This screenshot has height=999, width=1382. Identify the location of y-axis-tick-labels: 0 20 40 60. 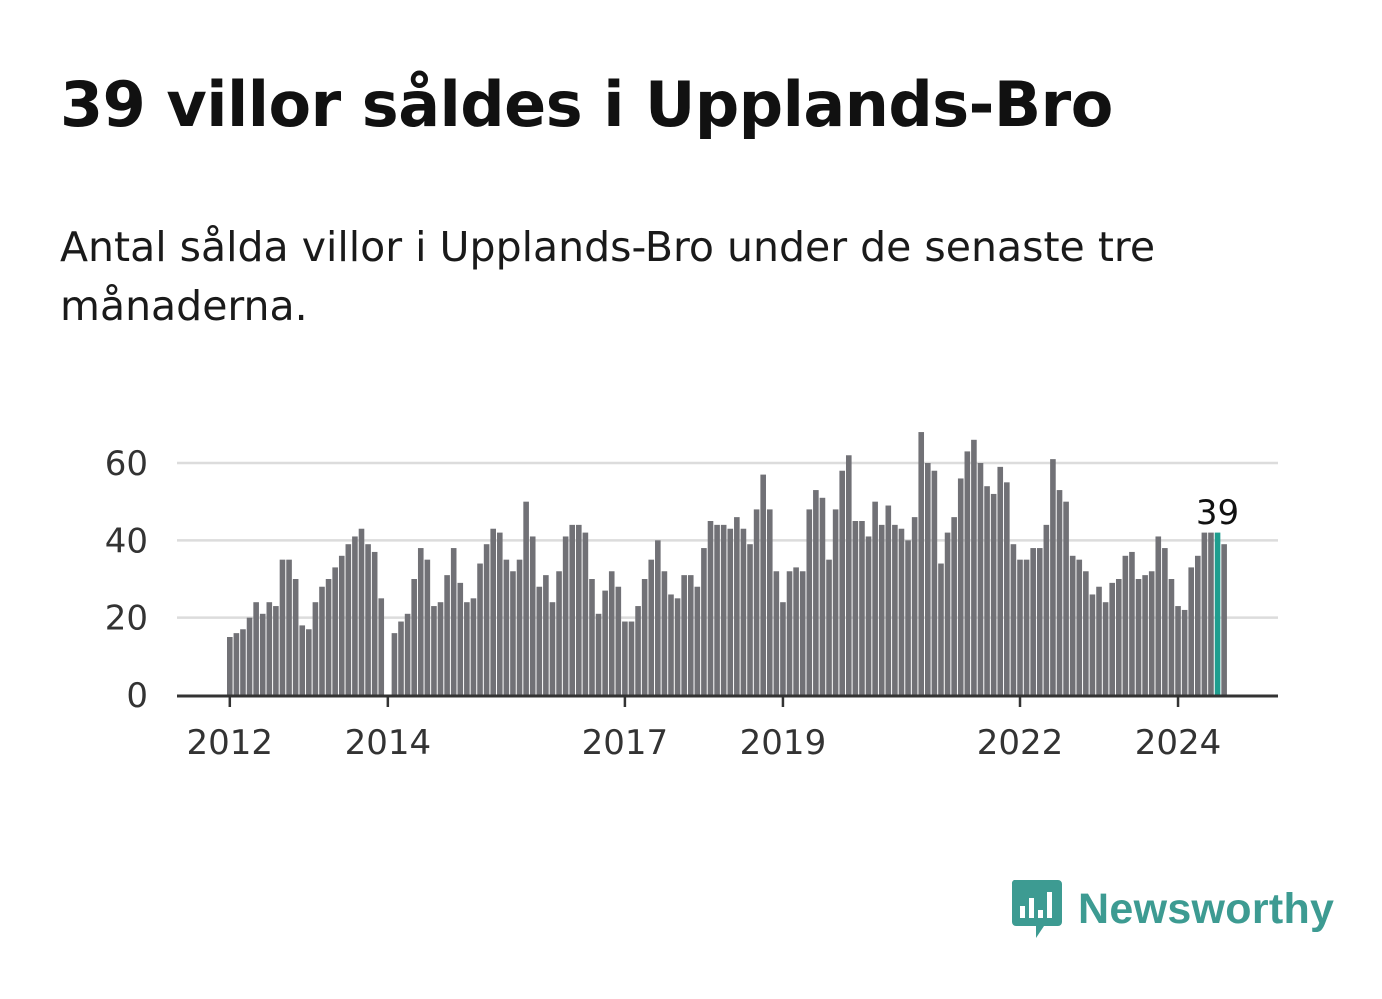
(126, 580).